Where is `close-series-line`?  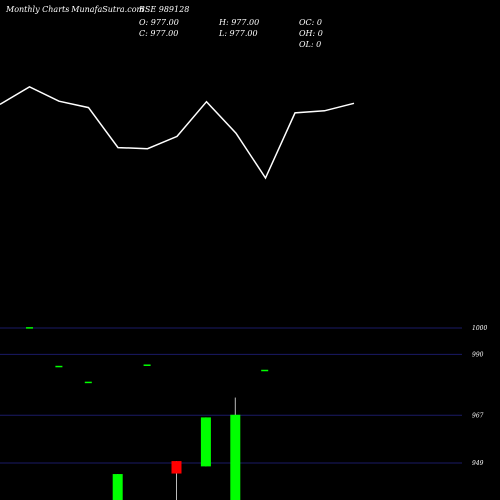
close-series-line is located at coordinates (177, 132).